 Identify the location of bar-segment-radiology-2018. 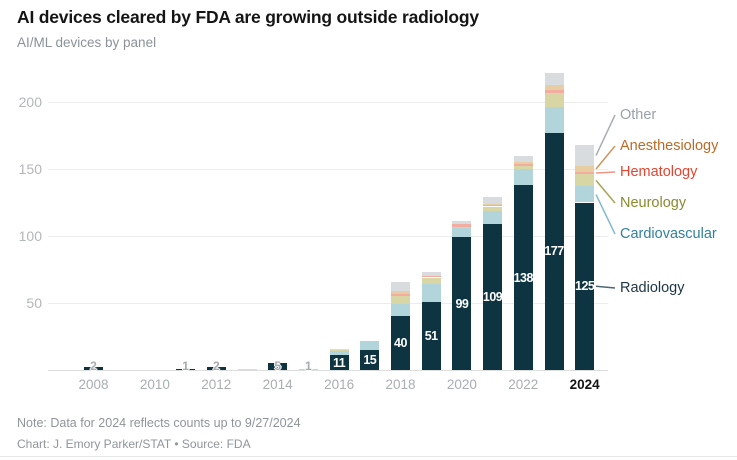
(400, 343).